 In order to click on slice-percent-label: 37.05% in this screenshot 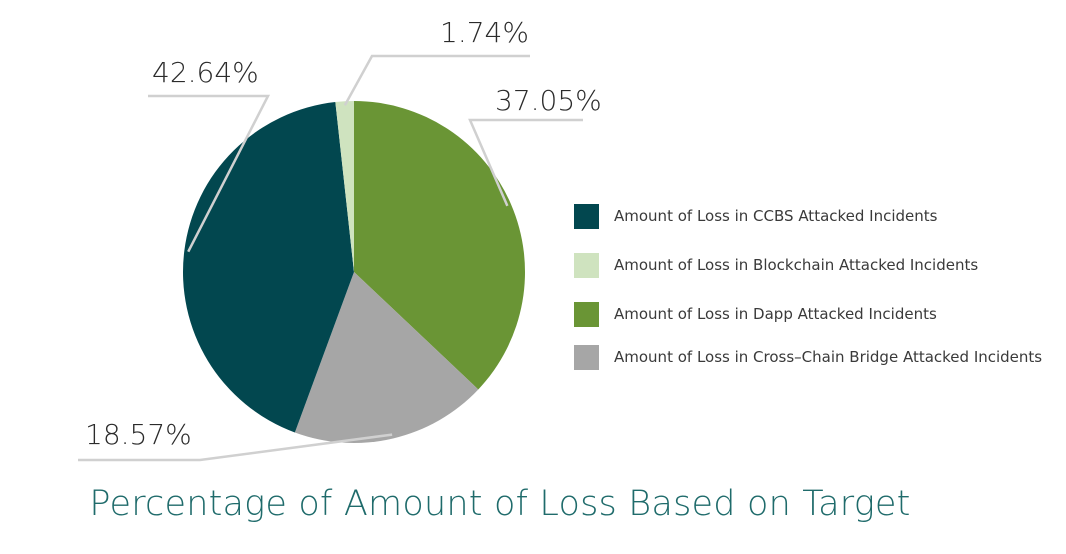, I will do `click(548, 100)`.